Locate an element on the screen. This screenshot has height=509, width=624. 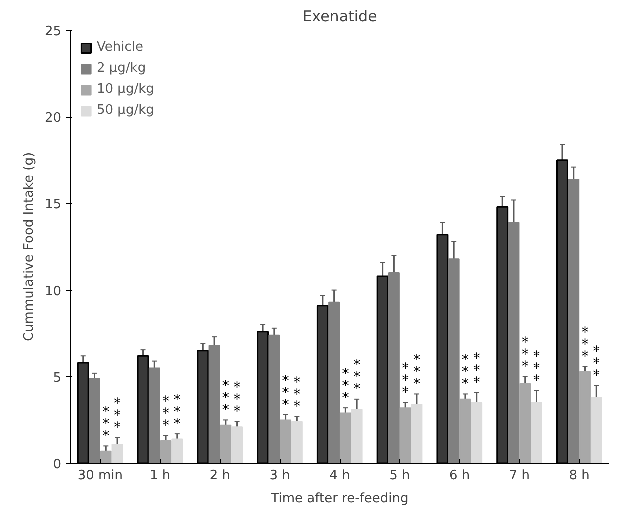
x-tick-label: 6 h is located at coordinates (459, 476).